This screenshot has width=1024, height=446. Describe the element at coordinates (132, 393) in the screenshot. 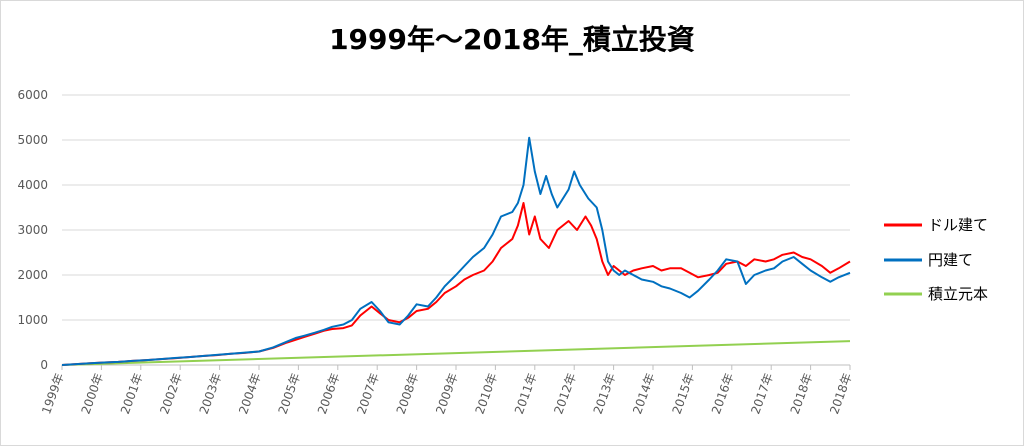

I see `x-tick-label: 2001年` at that location.